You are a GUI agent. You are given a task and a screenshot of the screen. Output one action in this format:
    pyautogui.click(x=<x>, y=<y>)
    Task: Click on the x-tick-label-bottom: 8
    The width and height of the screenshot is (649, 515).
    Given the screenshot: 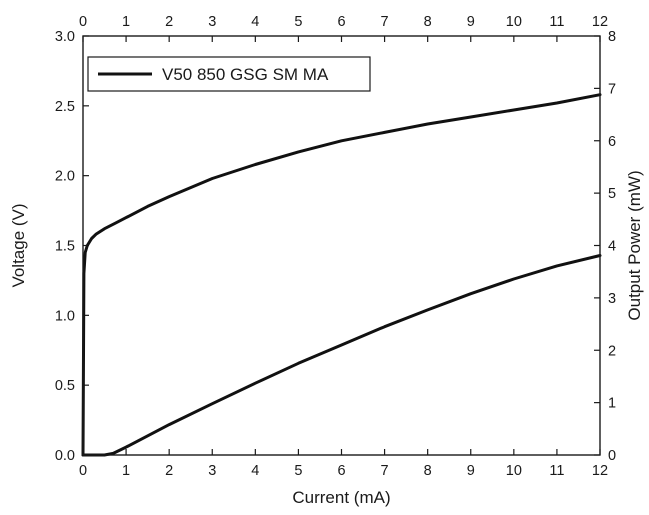 What is the action you would take?
    pyautogui.click(x=428, y=471)
    